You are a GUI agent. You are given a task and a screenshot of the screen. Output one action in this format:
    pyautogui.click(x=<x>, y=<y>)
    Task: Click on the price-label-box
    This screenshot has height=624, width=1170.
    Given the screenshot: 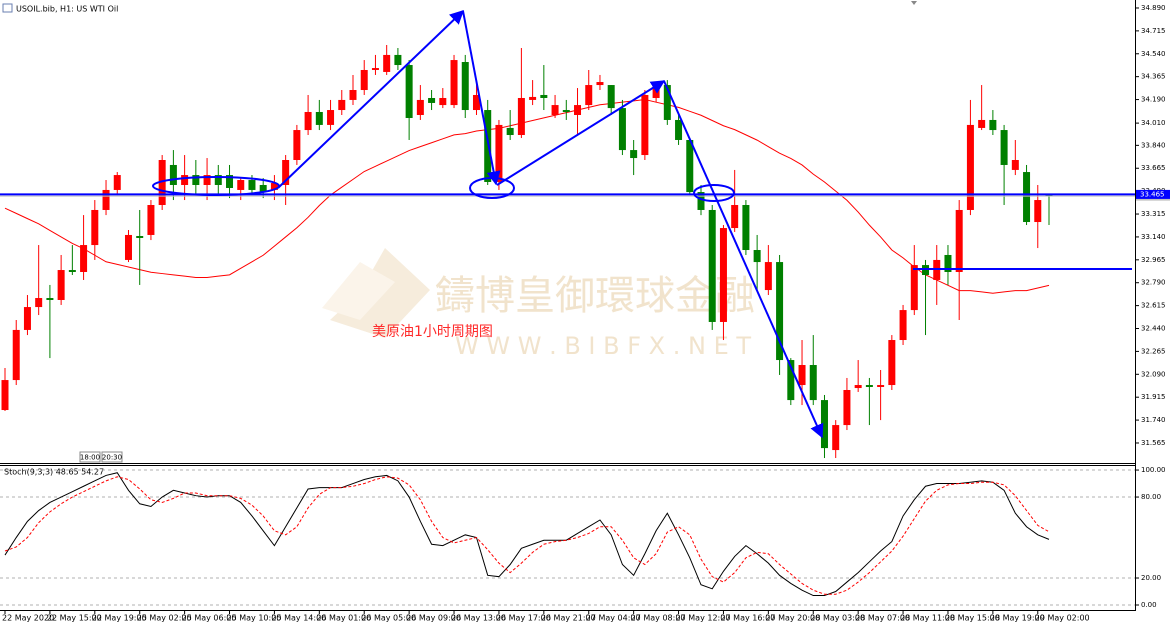 What is the action you would take?
    pyautogui.click(x=1153, y=194)
    